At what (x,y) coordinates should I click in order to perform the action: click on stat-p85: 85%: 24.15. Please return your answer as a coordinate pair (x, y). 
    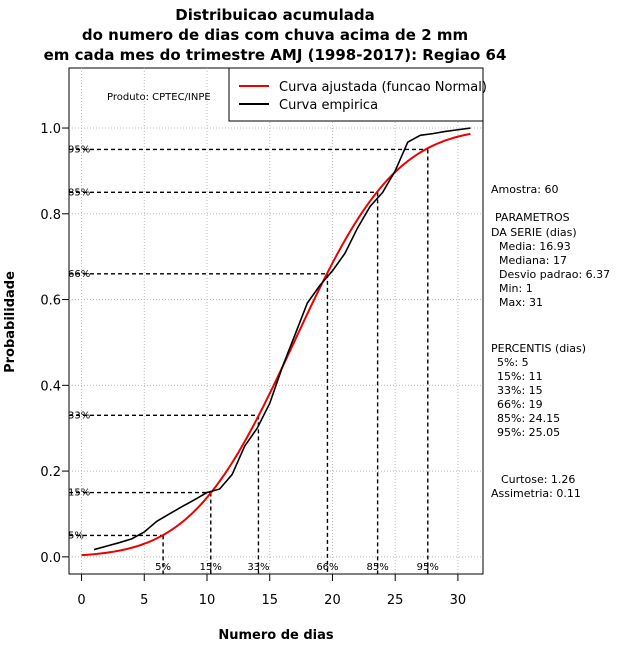
    Looking at the image, I should click on (528, 418).